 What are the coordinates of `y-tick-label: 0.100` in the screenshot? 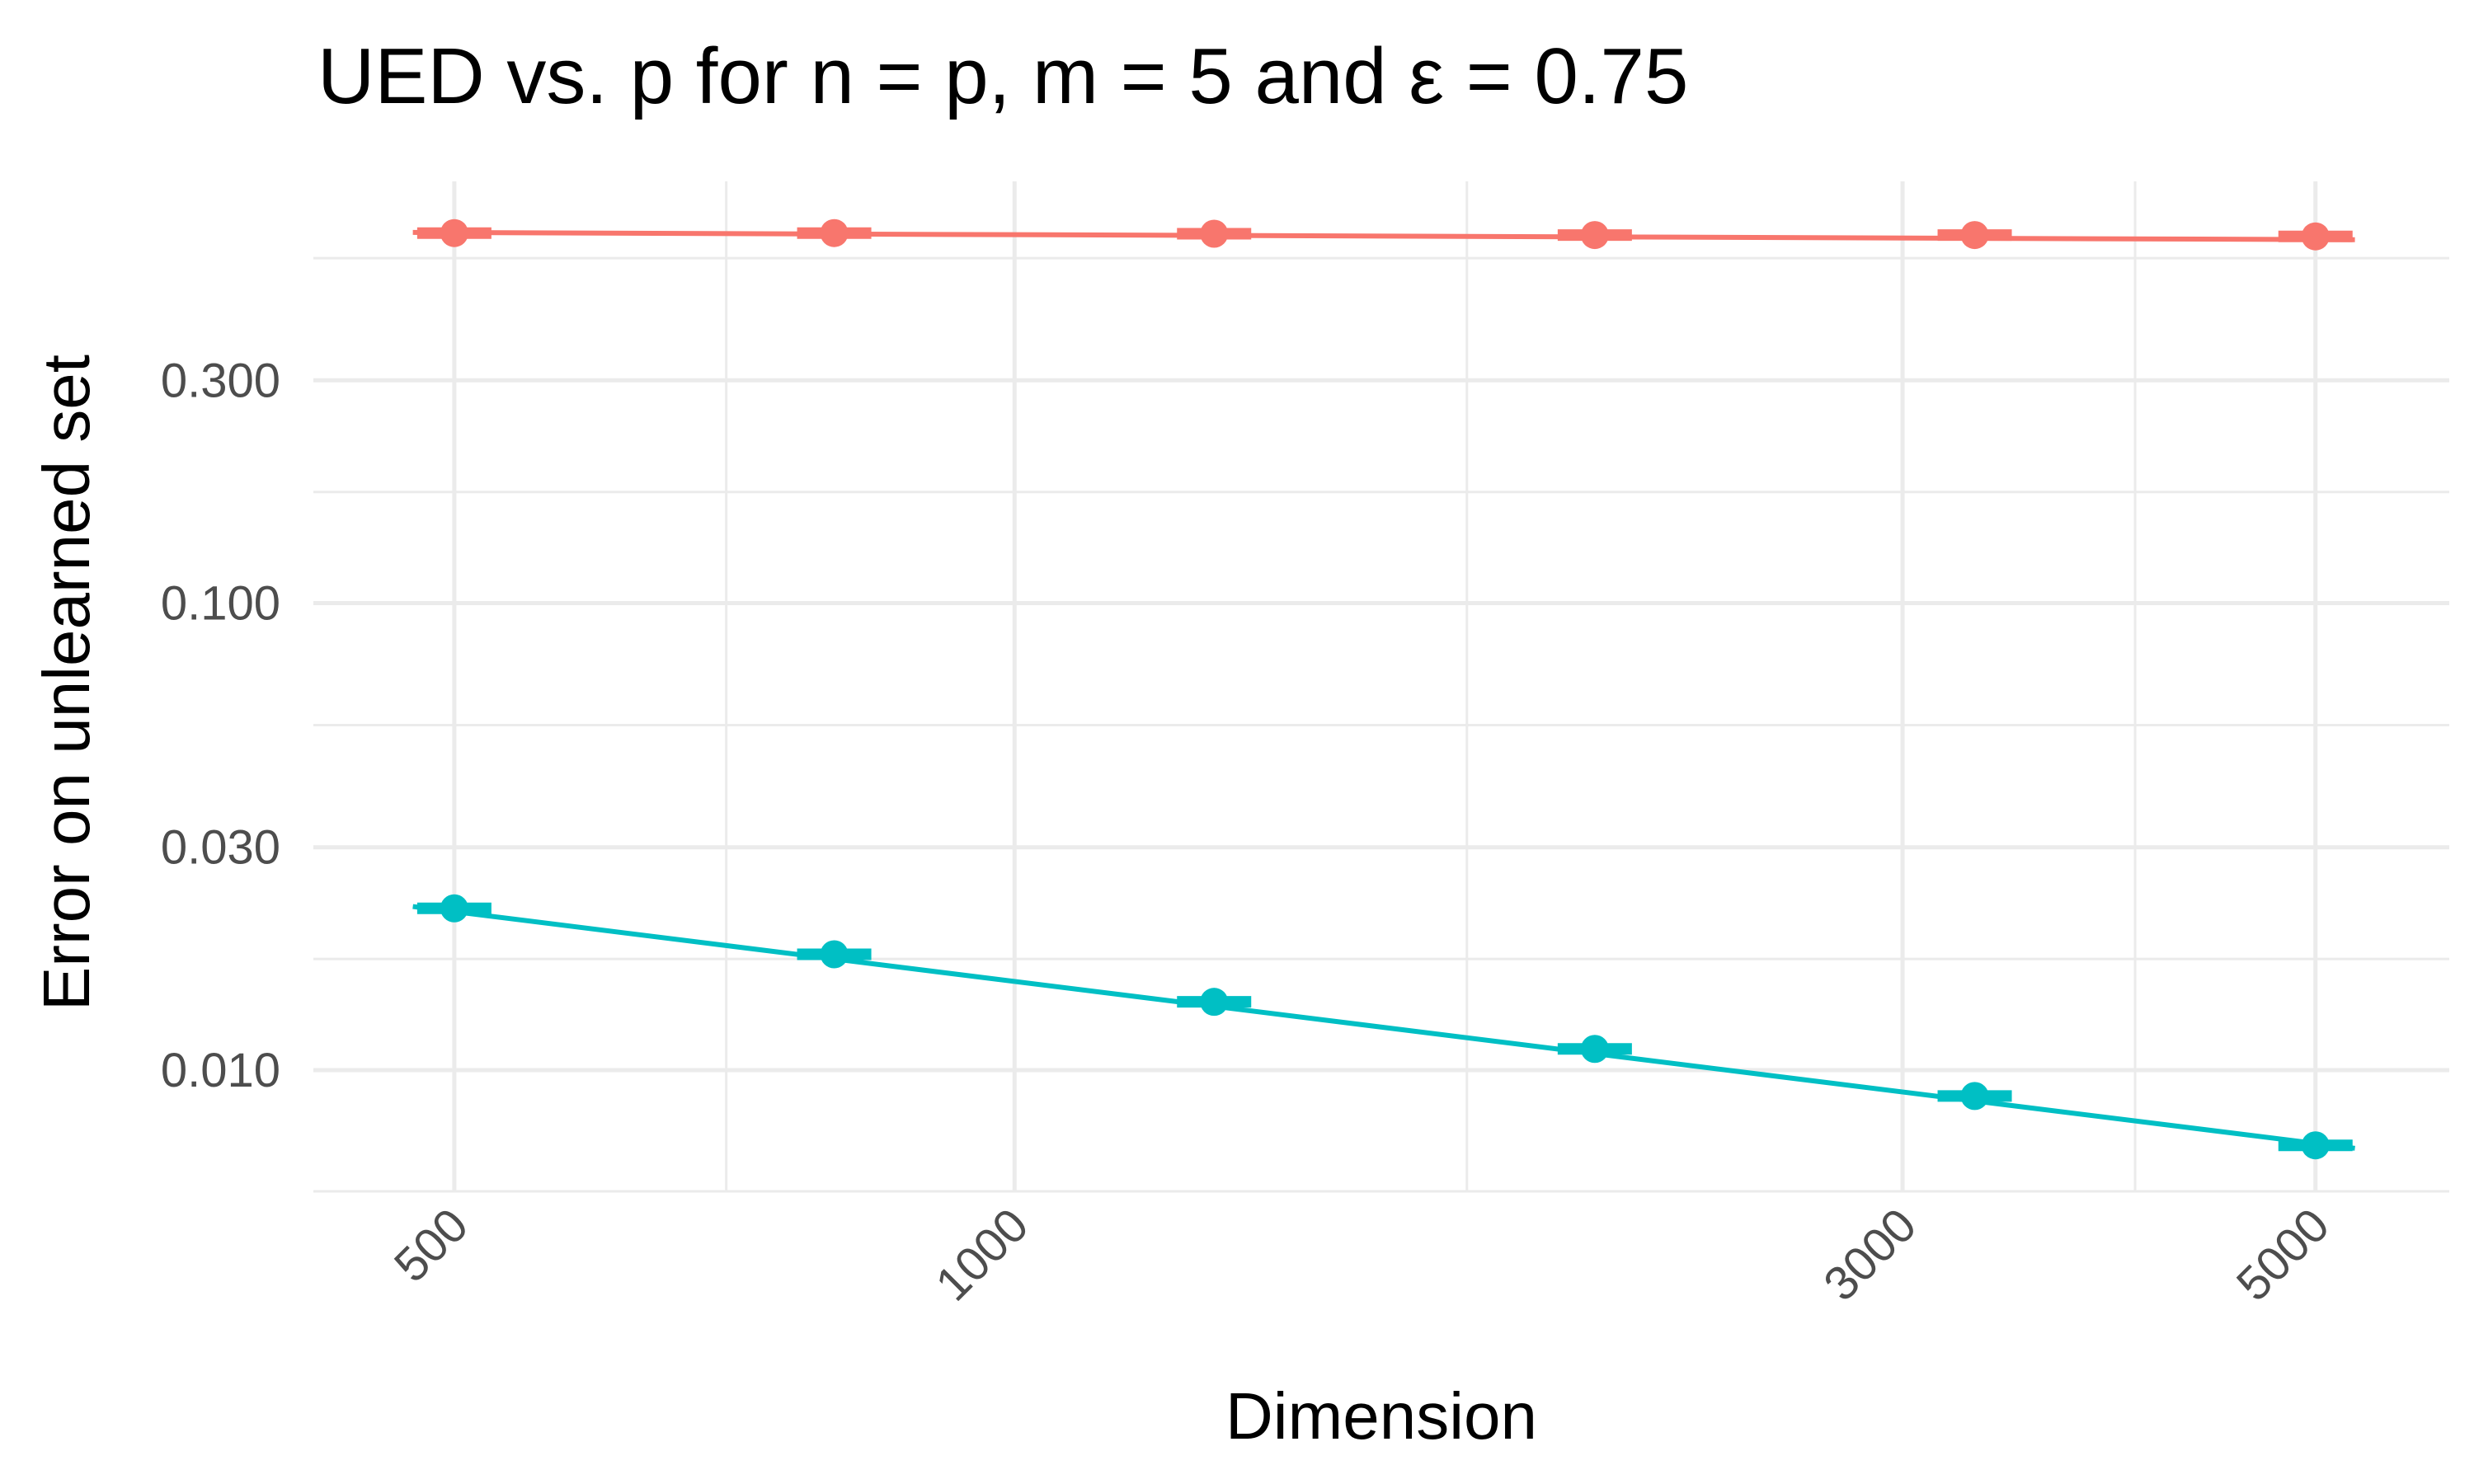 It's located at (220, 604).